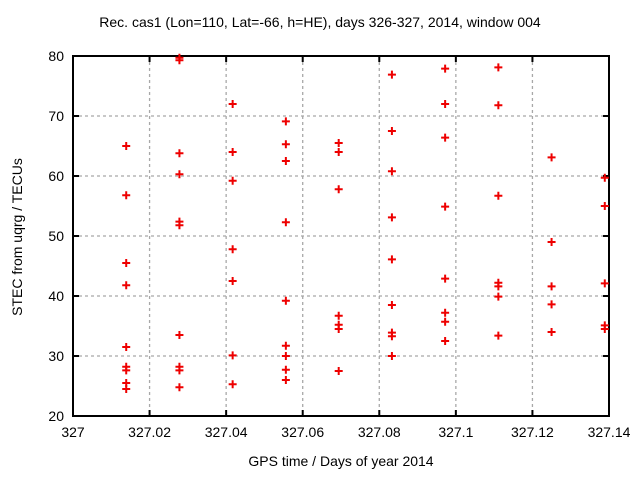  I want to click on x-tick-label: 327.08, so click(379, 432).